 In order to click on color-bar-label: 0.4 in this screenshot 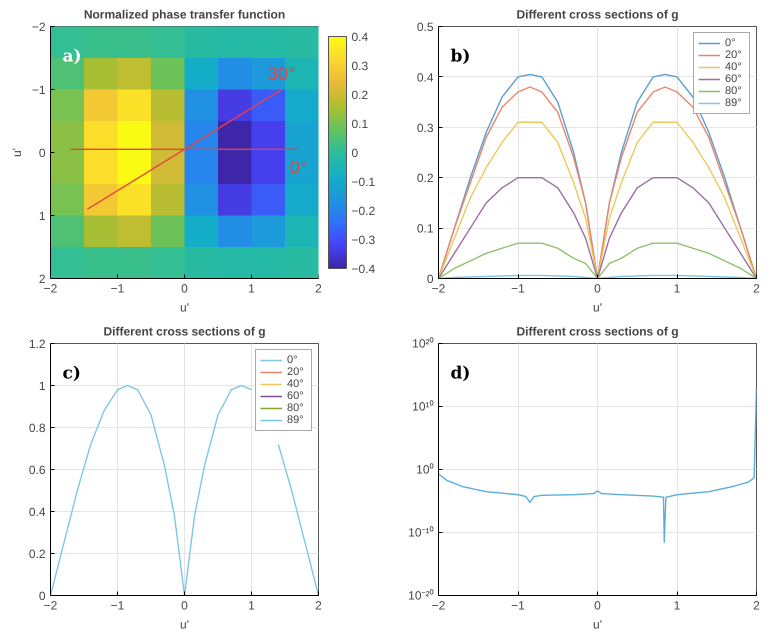, I will do `click(360, 37)`.